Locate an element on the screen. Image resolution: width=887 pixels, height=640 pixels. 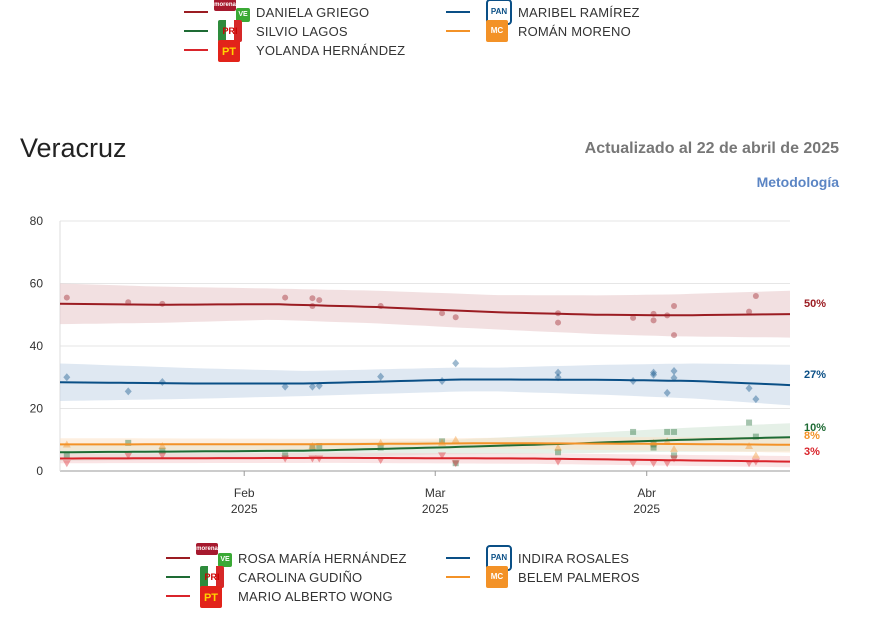
party-logos: PT is located at coordinates (232, 51).